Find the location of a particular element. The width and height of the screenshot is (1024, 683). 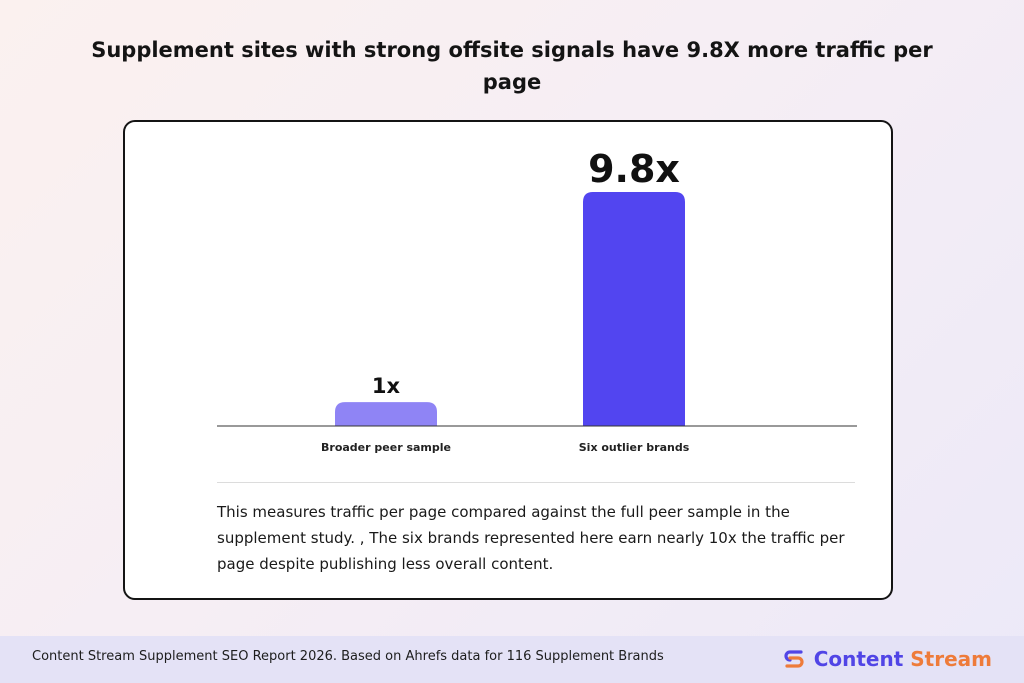

data-label-1: 1x is located at coordinates (386, 386).